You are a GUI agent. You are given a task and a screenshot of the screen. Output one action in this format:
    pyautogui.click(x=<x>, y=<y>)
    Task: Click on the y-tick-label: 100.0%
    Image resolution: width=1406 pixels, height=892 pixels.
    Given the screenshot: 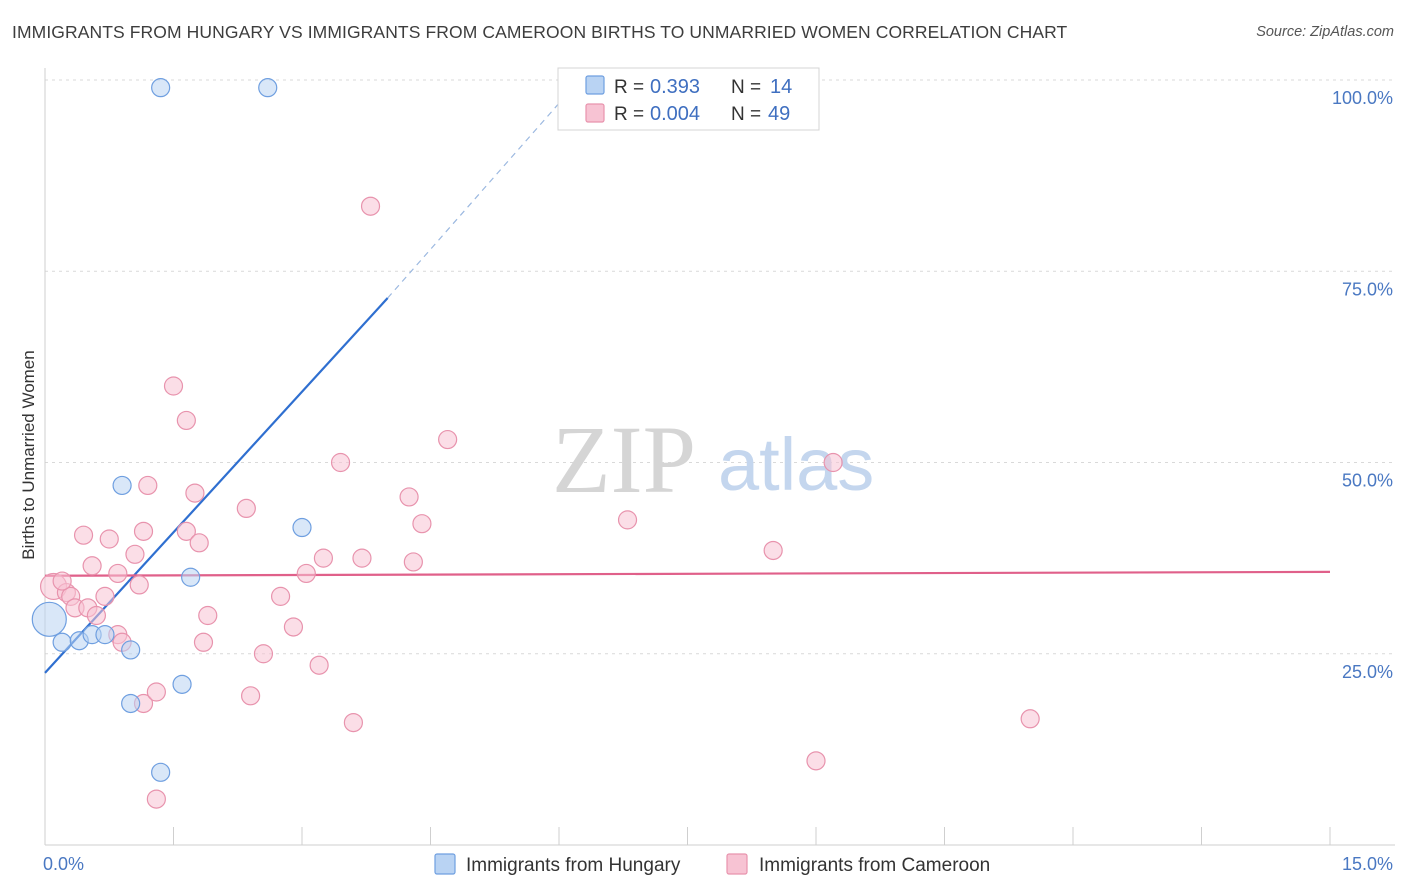 What is the action you would take?
    pyautogui.click(x=1362, y=98)
    